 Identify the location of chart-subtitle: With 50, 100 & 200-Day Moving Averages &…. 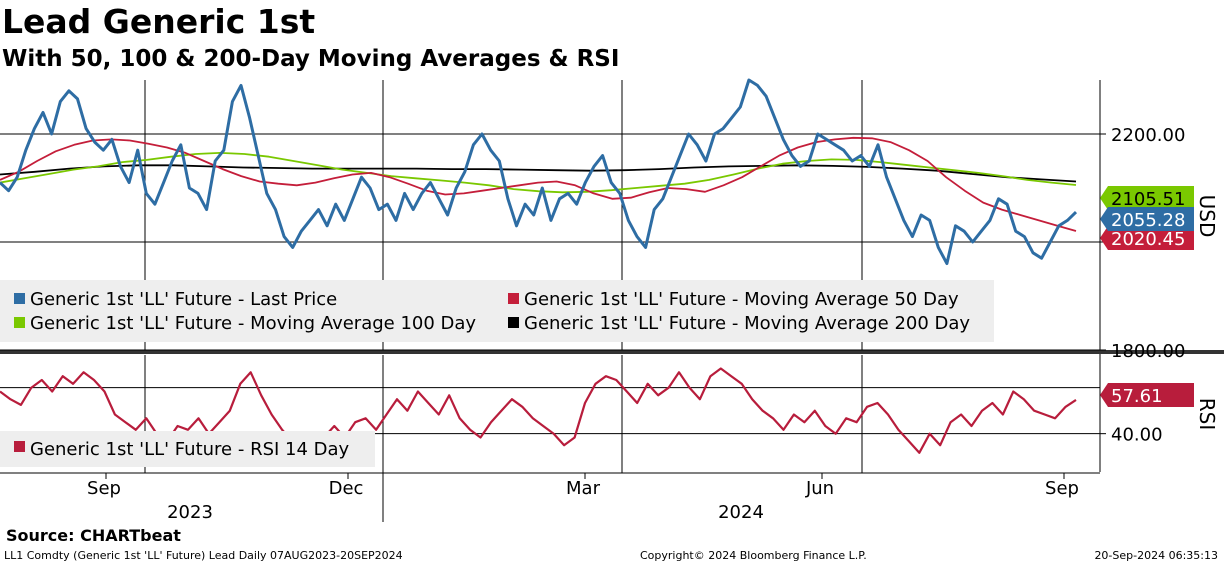
(311, 59).